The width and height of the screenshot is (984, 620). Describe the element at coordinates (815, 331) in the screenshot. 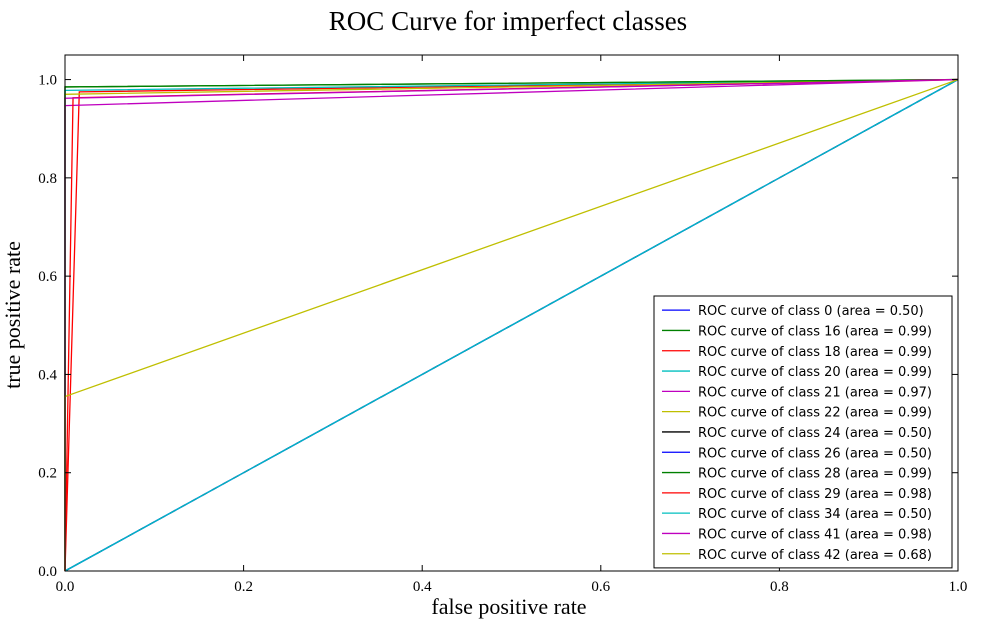

I see `legend-entry: ROC curve of class 16 (area = 0.99)` at that location.